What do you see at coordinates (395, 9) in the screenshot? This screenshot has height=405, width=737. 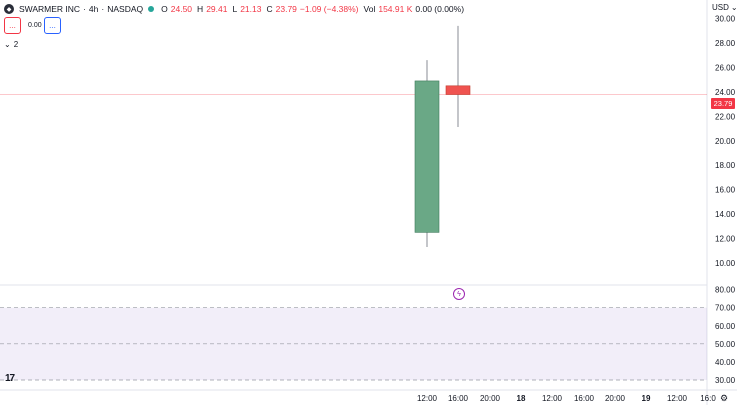 I see `volume-value: 154.91 K` at bounding box center [395, 9].